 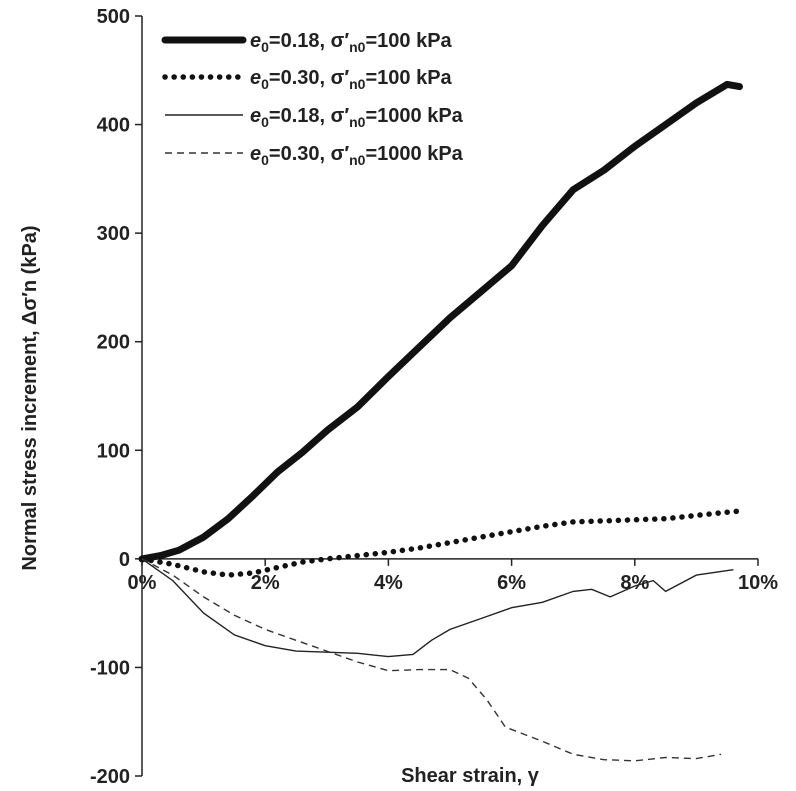 I want to click on y-tick-label: 400, so click(x=113, y=126).